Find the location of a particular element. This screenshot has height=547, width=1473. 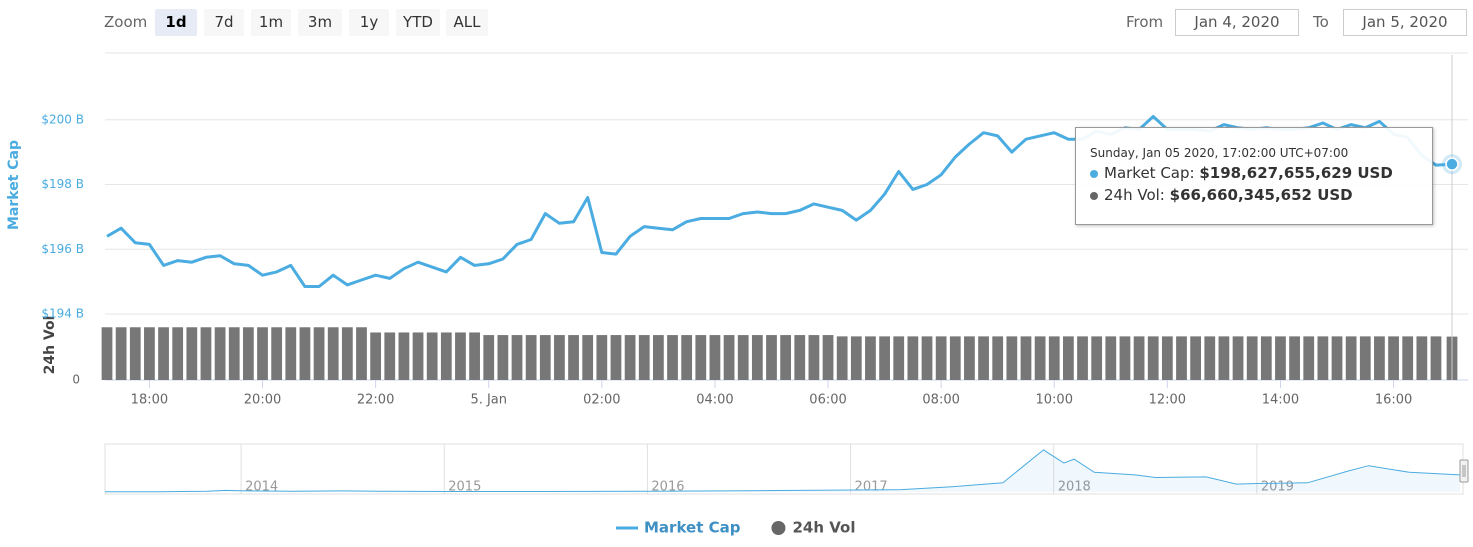

navigator-line is located at coordinates (783, 471).